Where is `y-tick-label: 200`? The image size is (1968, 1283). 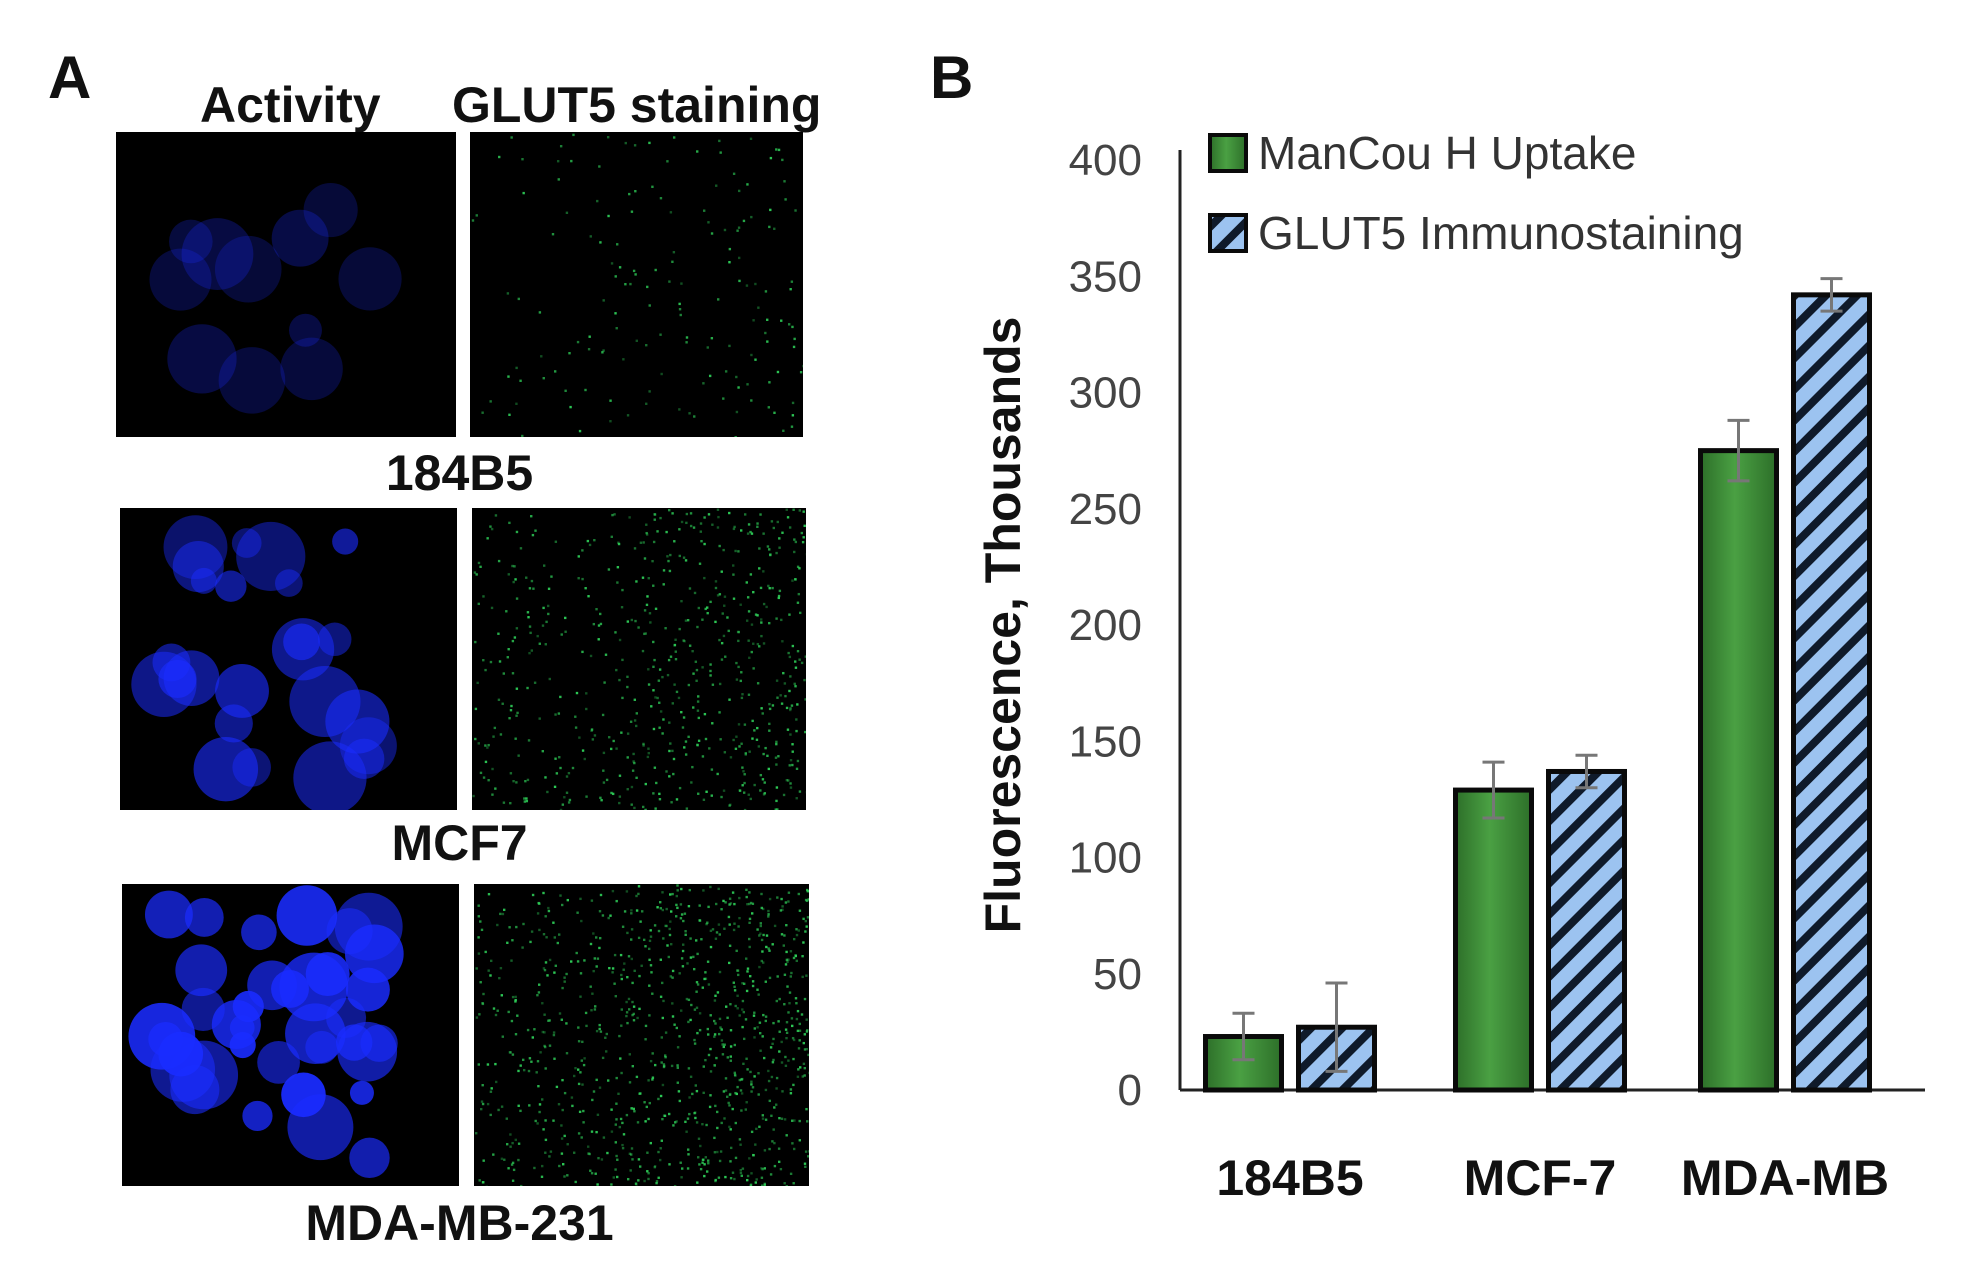
y-tick-label: 200 is located at coordinates (1105, 625).